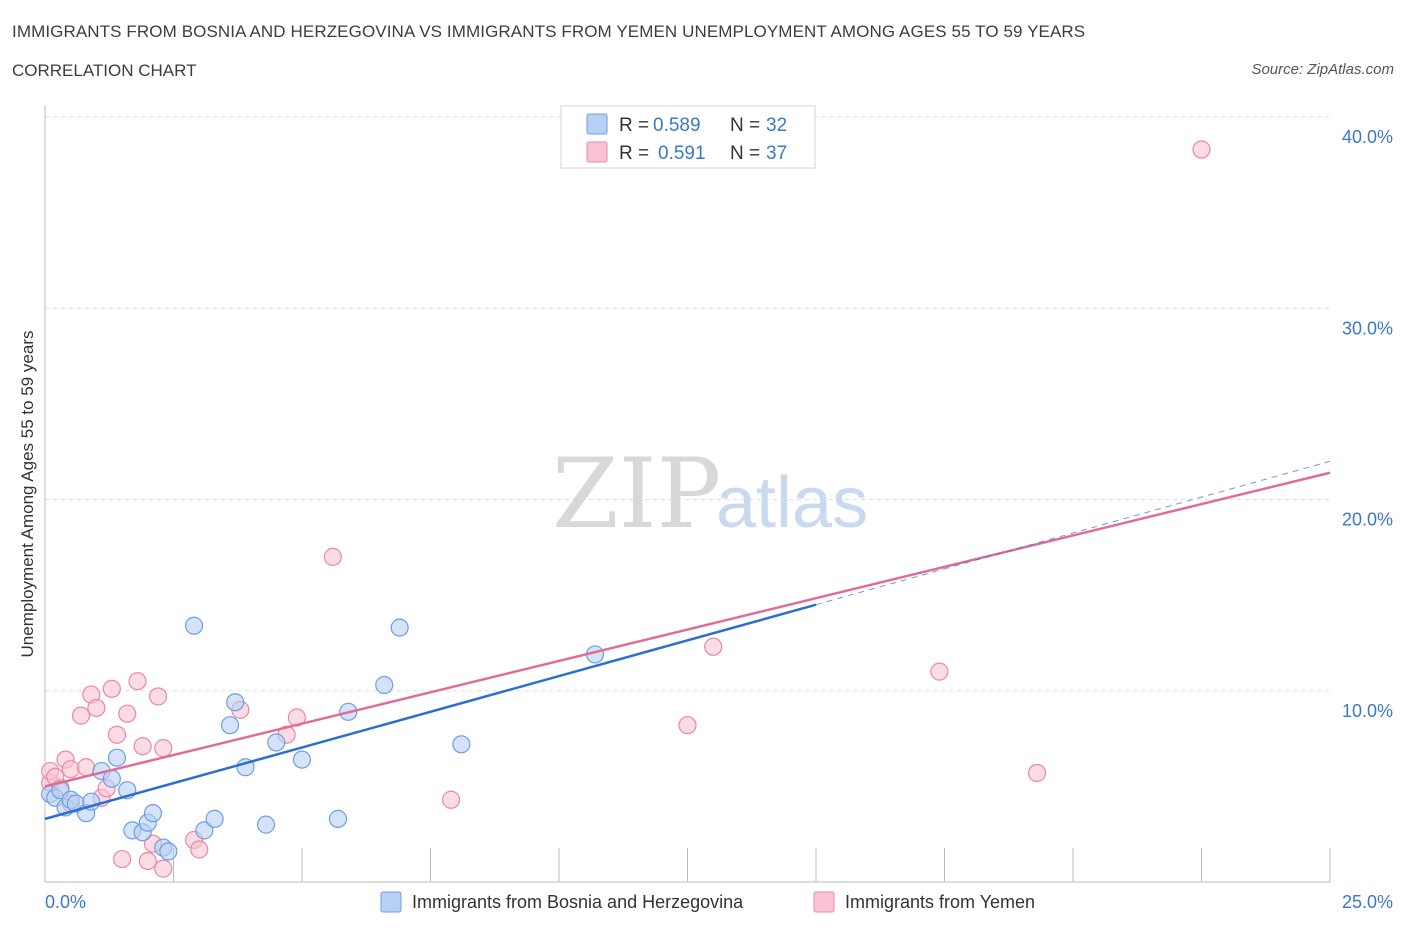 This screenshot has width=1406, height=930. Describe the element at coordinates (688, 137) in the screenshot. I see `stats-legend: R = 0.589 N = 32 R = 0.591 N = 37` at that location.